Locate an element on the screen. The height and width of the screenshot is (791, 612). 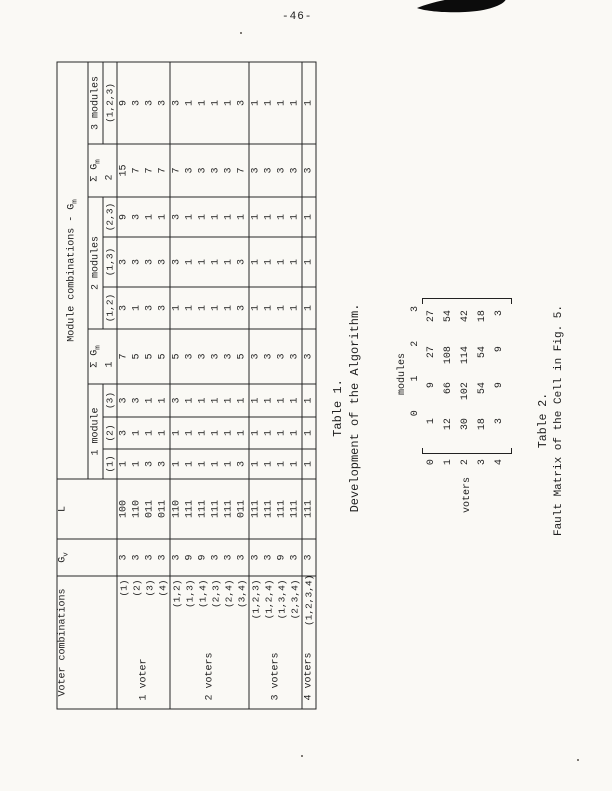
table-row: (1,4) 9 111 1 1 1 3 1 1 1 3 1 is located at coordinates (203, 385).